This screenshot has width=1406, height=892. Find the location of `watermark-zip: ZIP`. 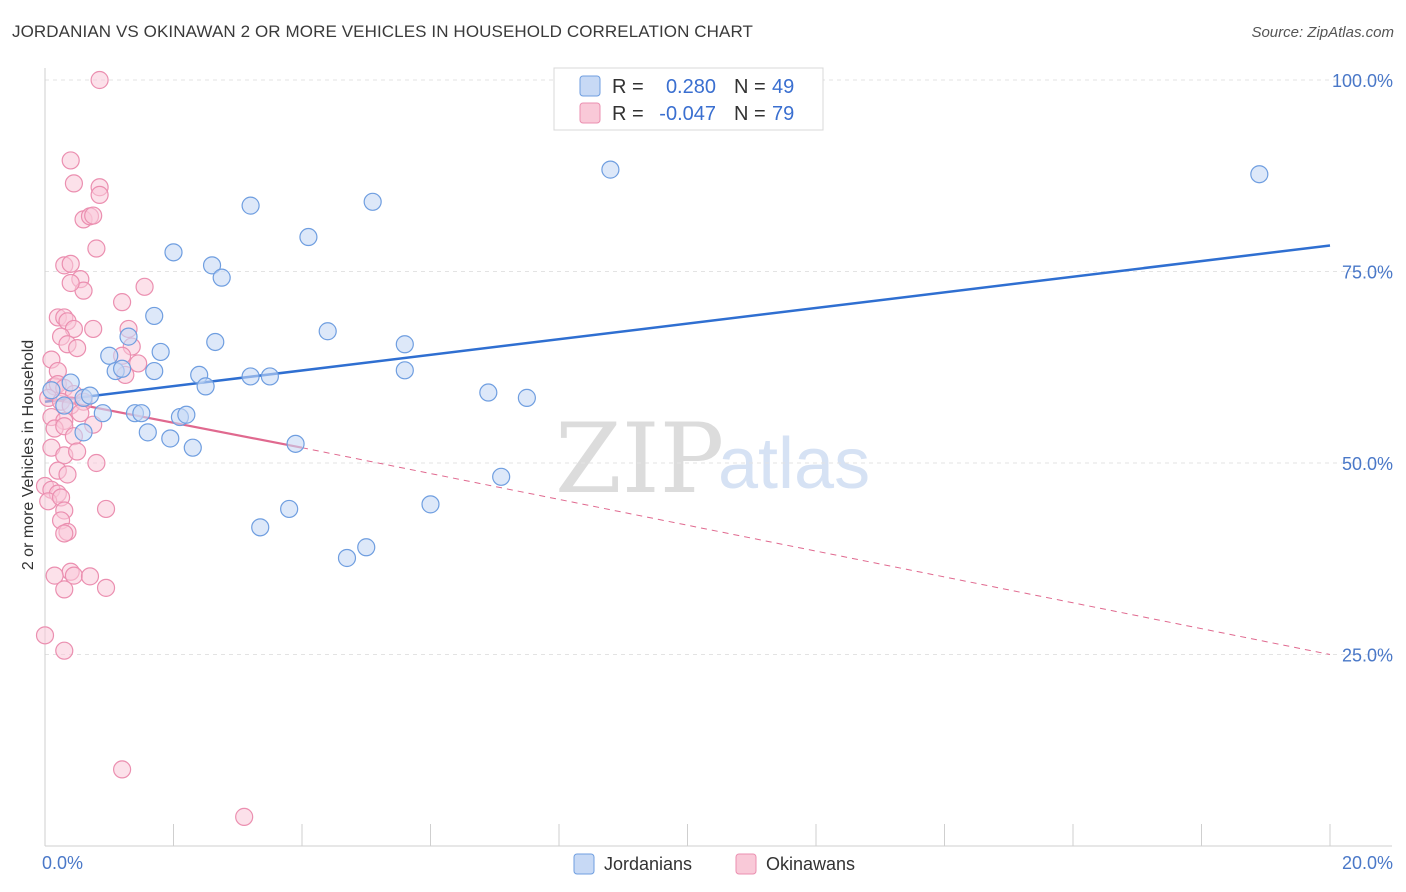

watermark-zip: ZIP is located at coordinates (639, 459).